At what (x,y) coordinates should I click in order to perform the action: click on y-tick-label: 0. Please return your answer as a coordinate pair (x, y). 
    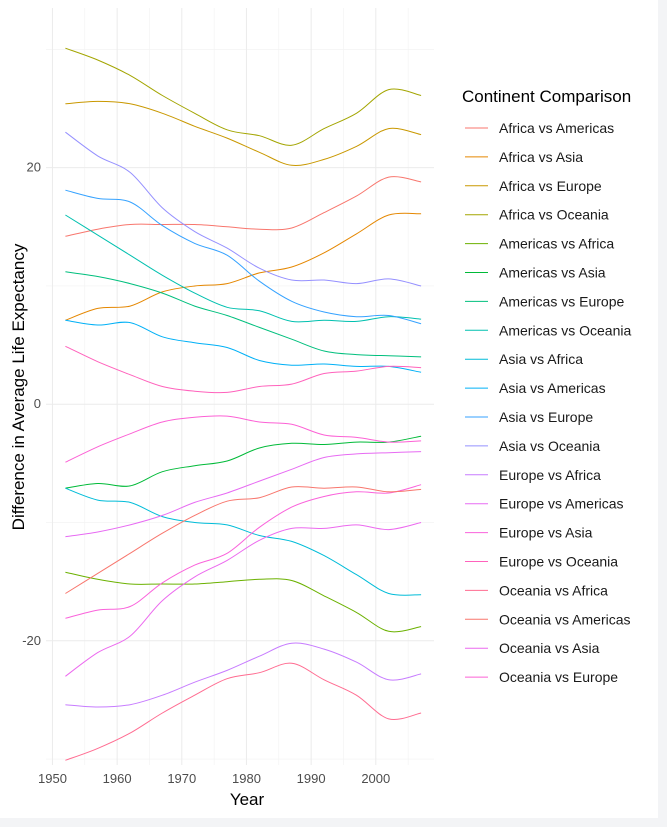
    Looking at the image, I should click on (37, 403).